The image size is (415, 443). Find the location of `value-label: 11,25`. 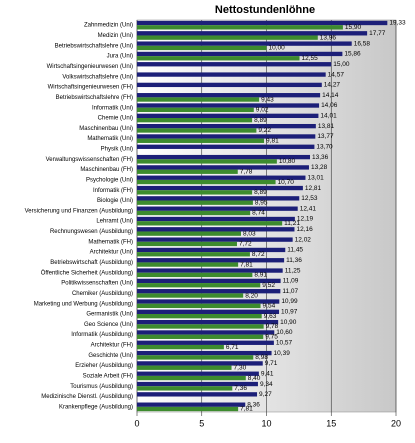

value-label: 11,25 is located at coordinates (293, 270).